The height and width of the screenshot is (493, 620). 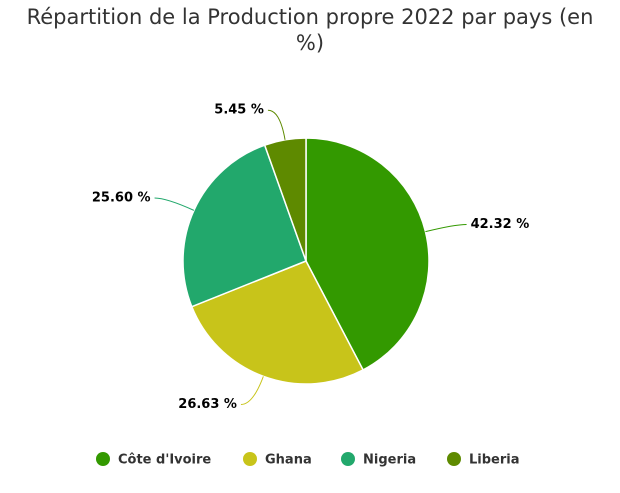 What do you see at coordinates (164, 460) in the screenshot?
I see `legend-label: Côte d'Ivoire` at bounding box center [164, 460].